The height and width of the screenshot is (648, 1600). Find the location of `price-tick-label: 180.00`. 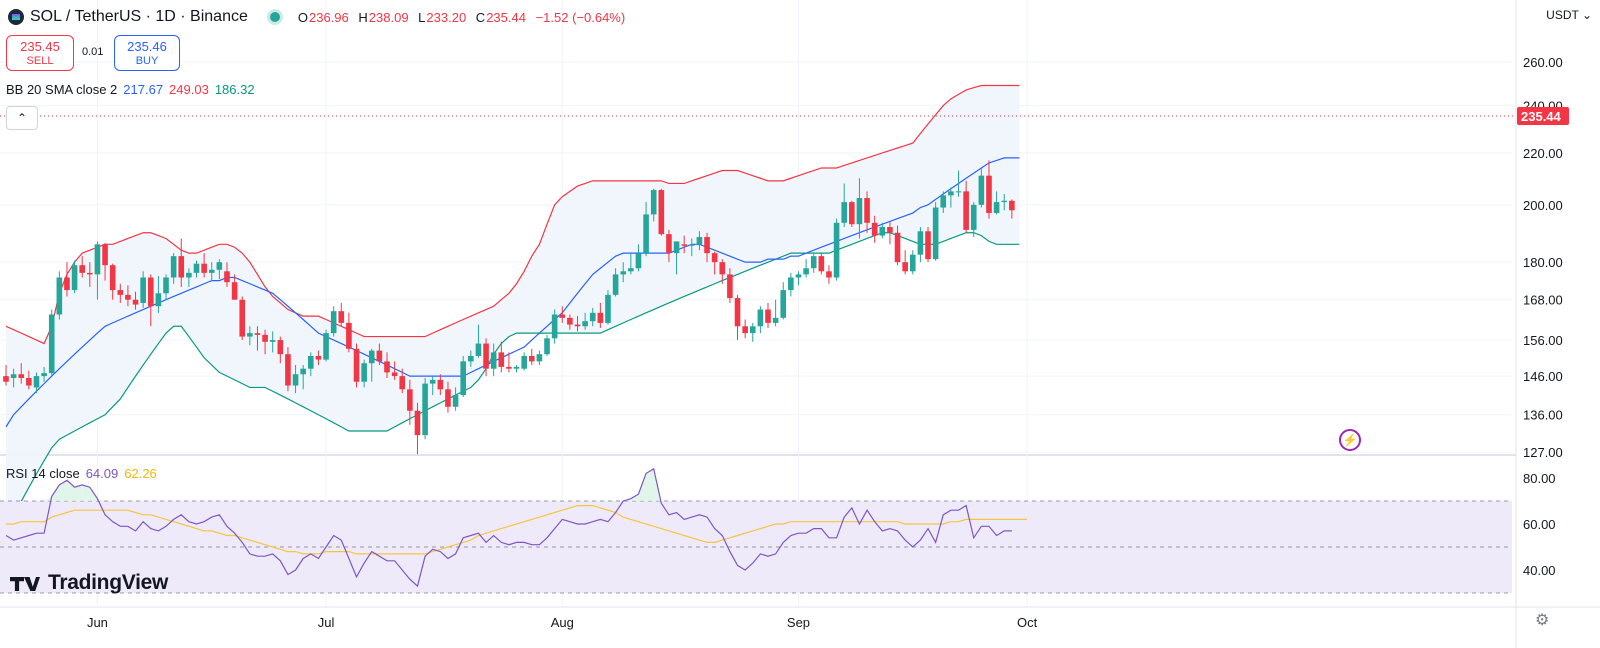

price-tick-label: 180.00 is located at coordinates (1543, 262).